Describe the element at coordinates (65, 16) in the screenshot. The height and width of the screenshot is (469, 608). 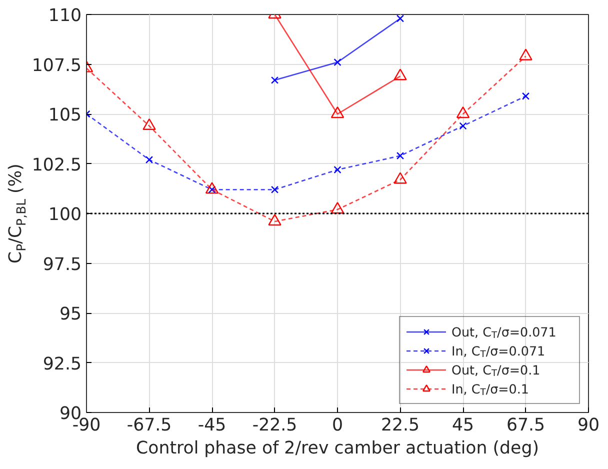
I see `y-tick-label: 110` at that location.